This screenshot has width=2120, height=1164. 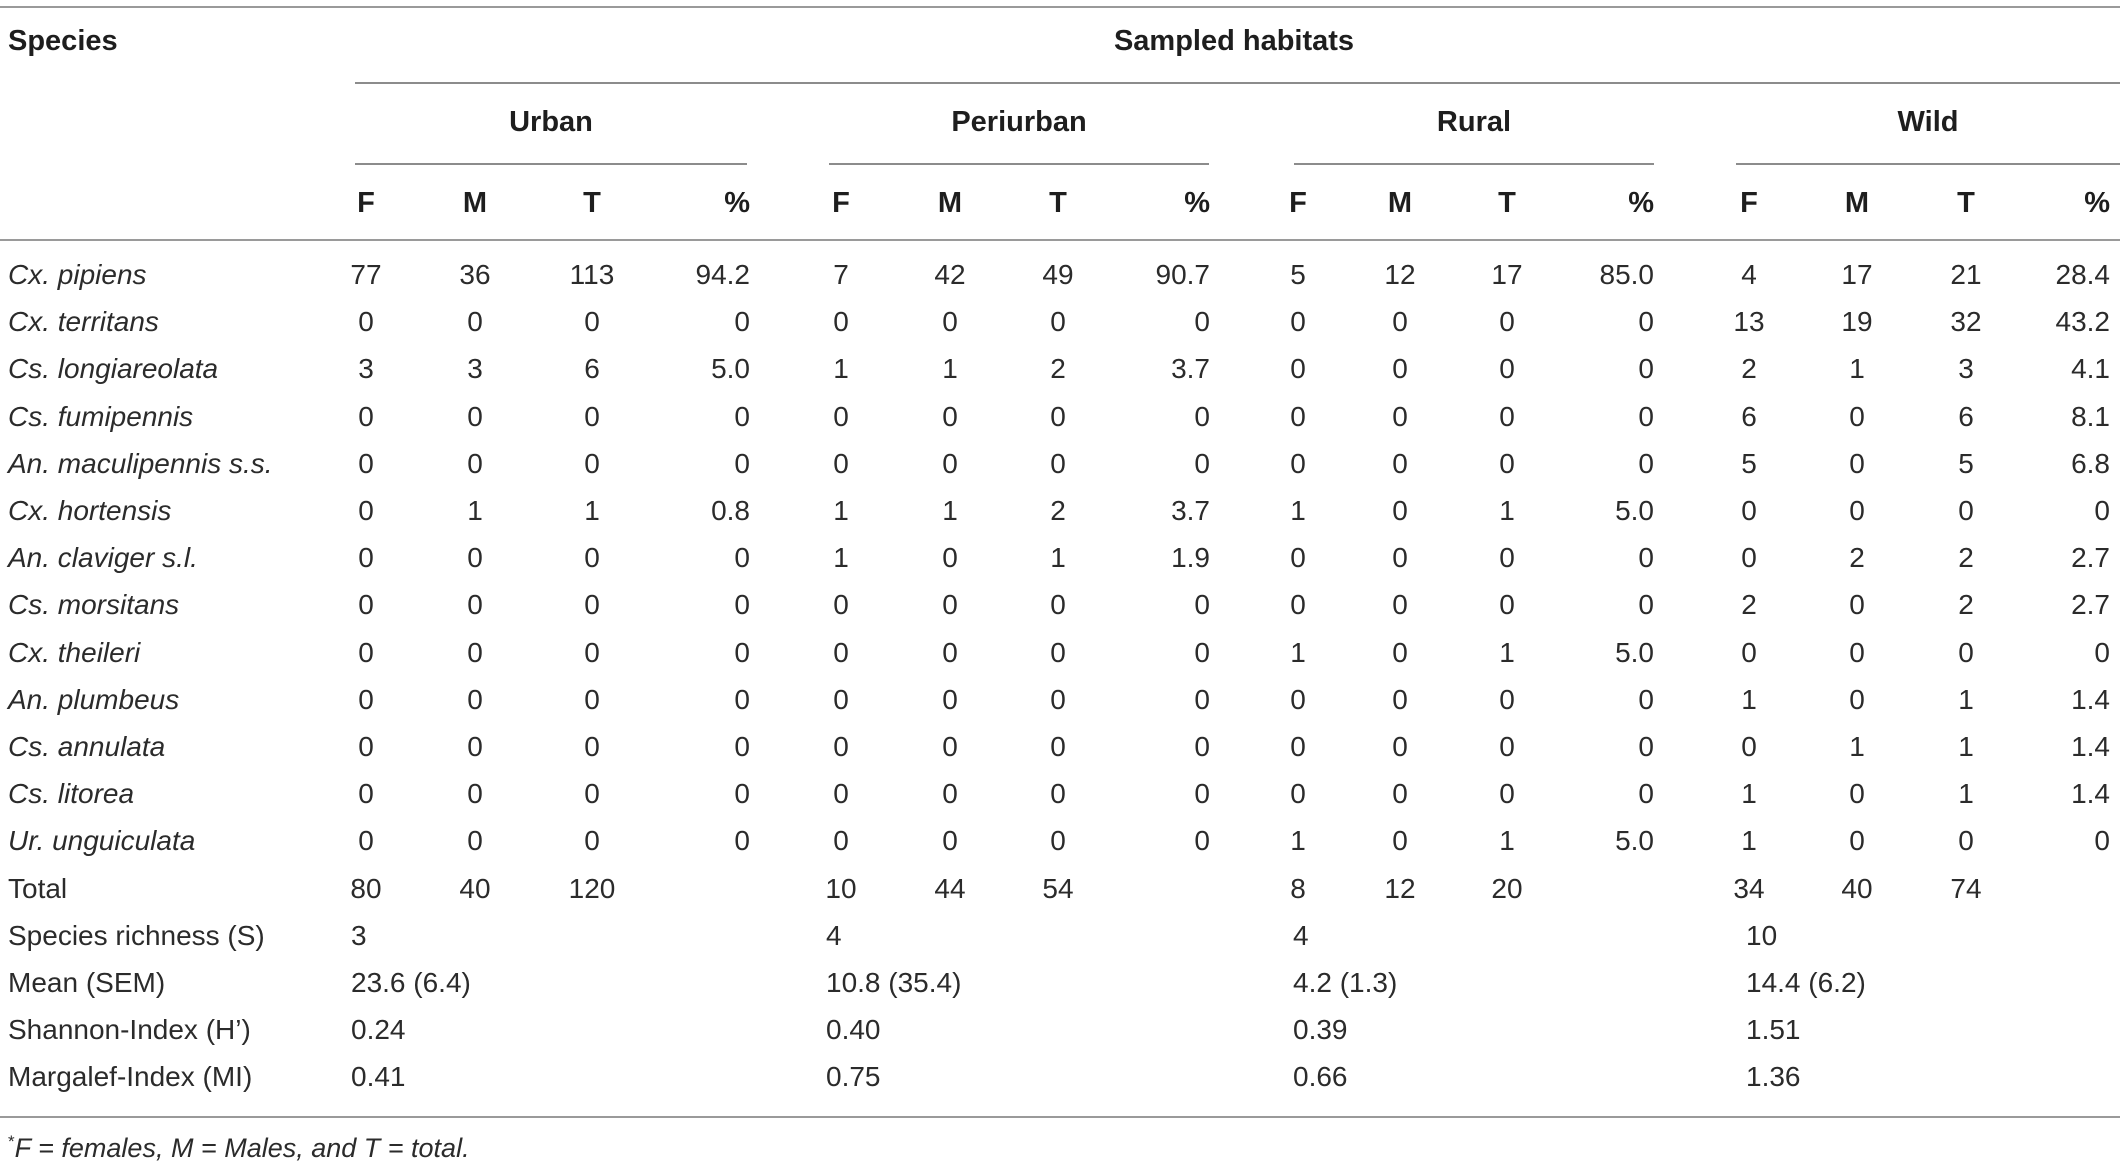 I want to click on total-cell: 40, so click(x=1857, y=888).